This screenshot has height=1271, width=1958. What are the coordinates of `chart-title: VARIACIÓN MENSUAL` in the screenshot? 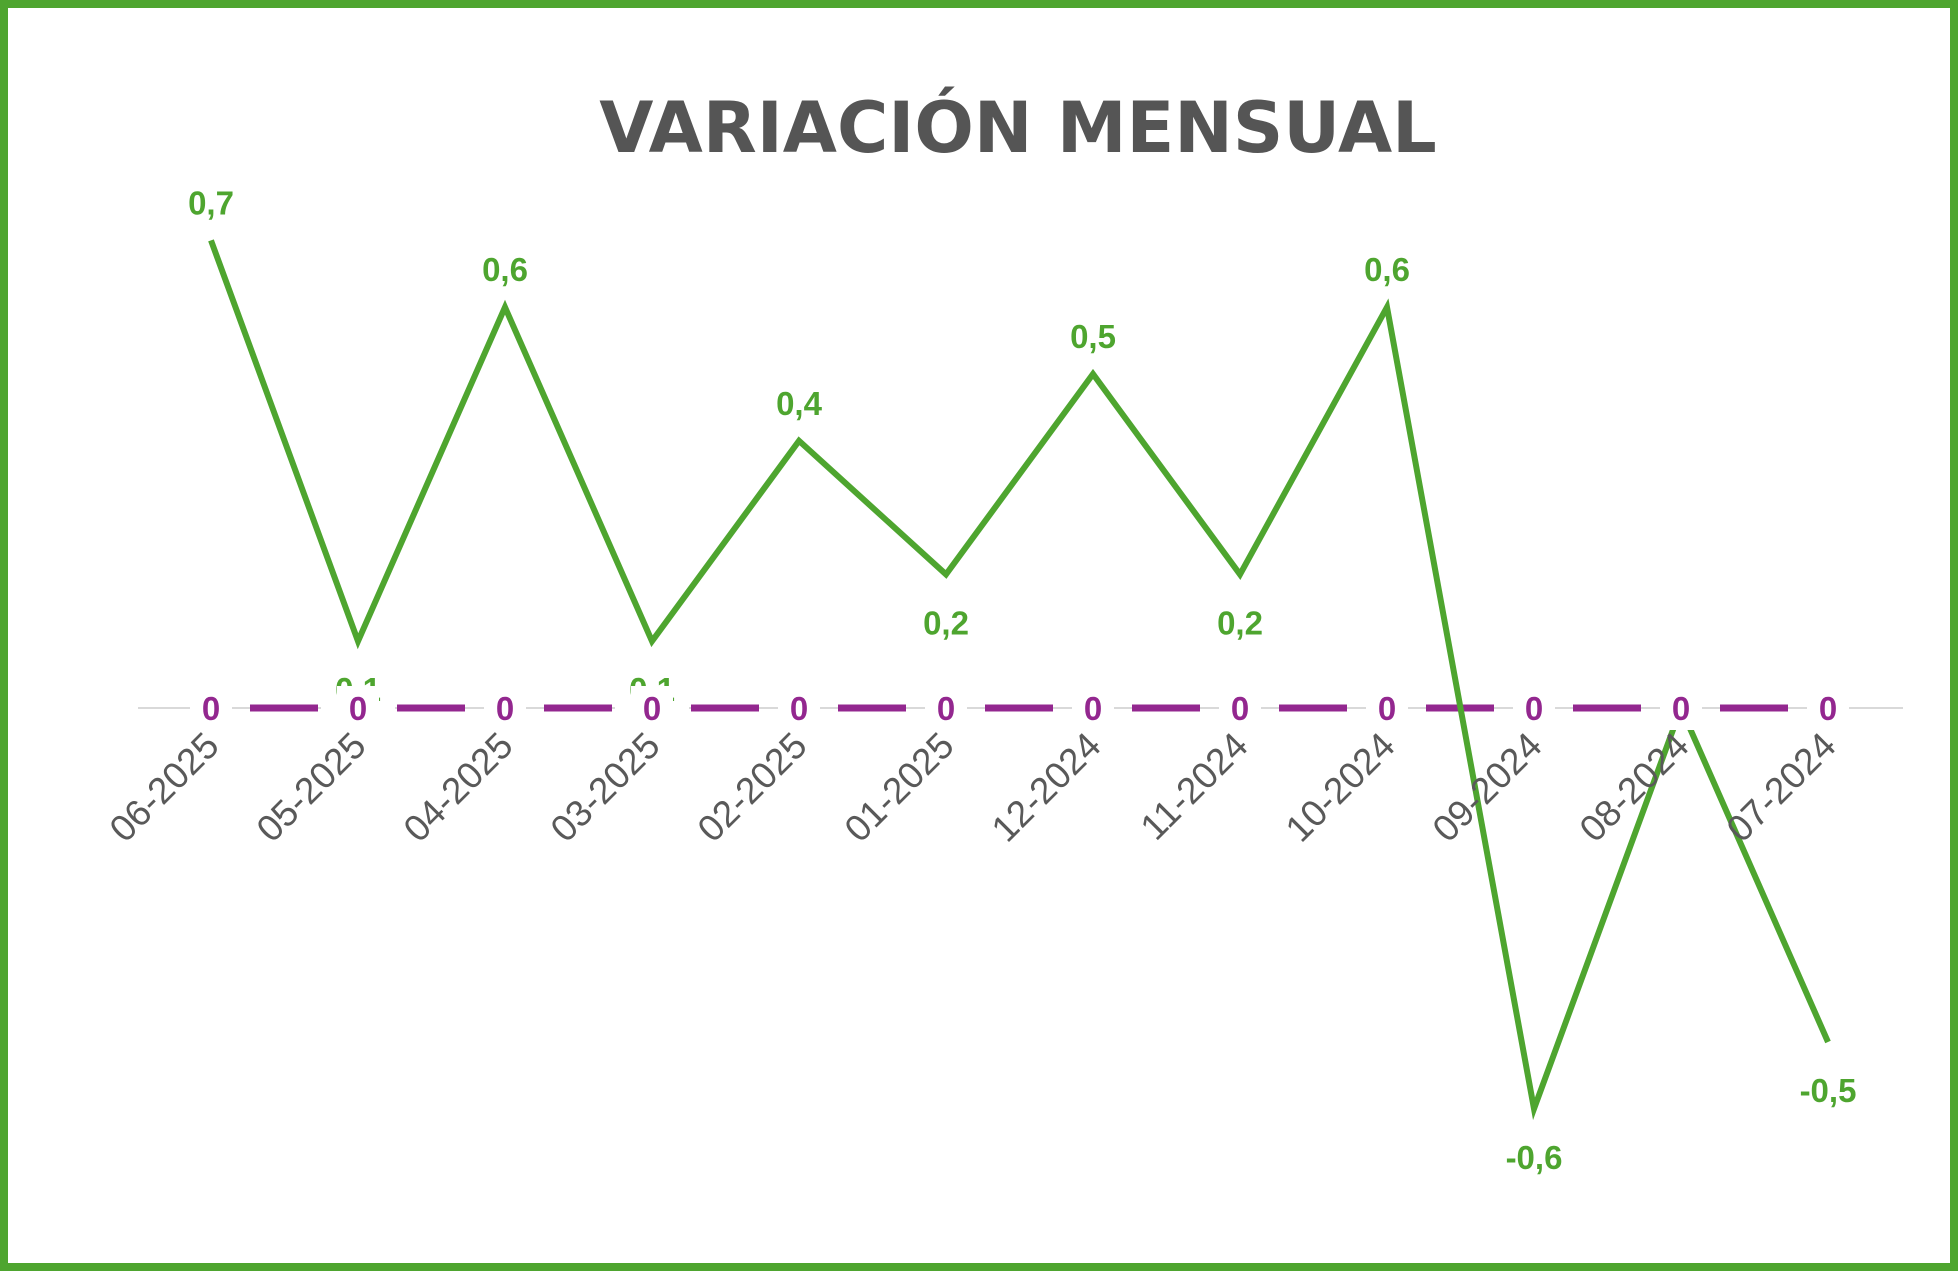 It's located at (1018, 128).